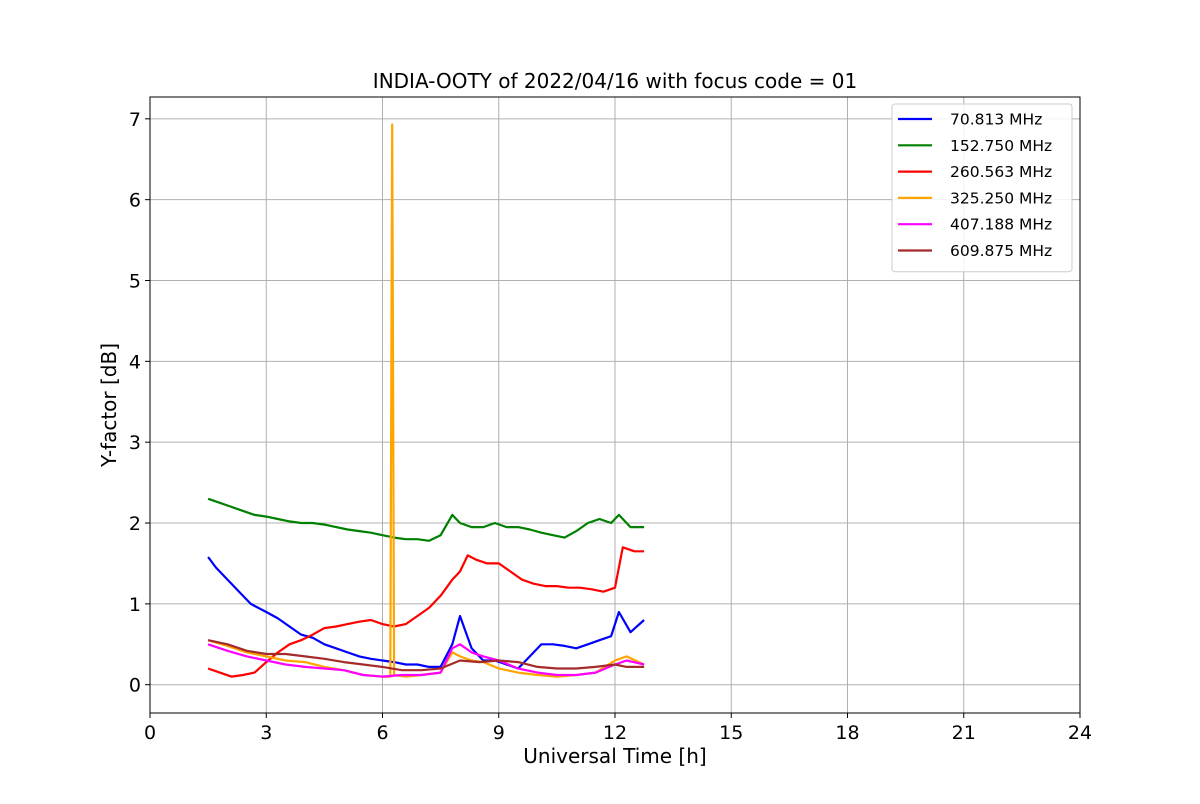 This screenshot has height=804, width=1200. Describe the element at coordinates (382, 733) in the screenshot. I see `x-tick-label: 6` at that location.